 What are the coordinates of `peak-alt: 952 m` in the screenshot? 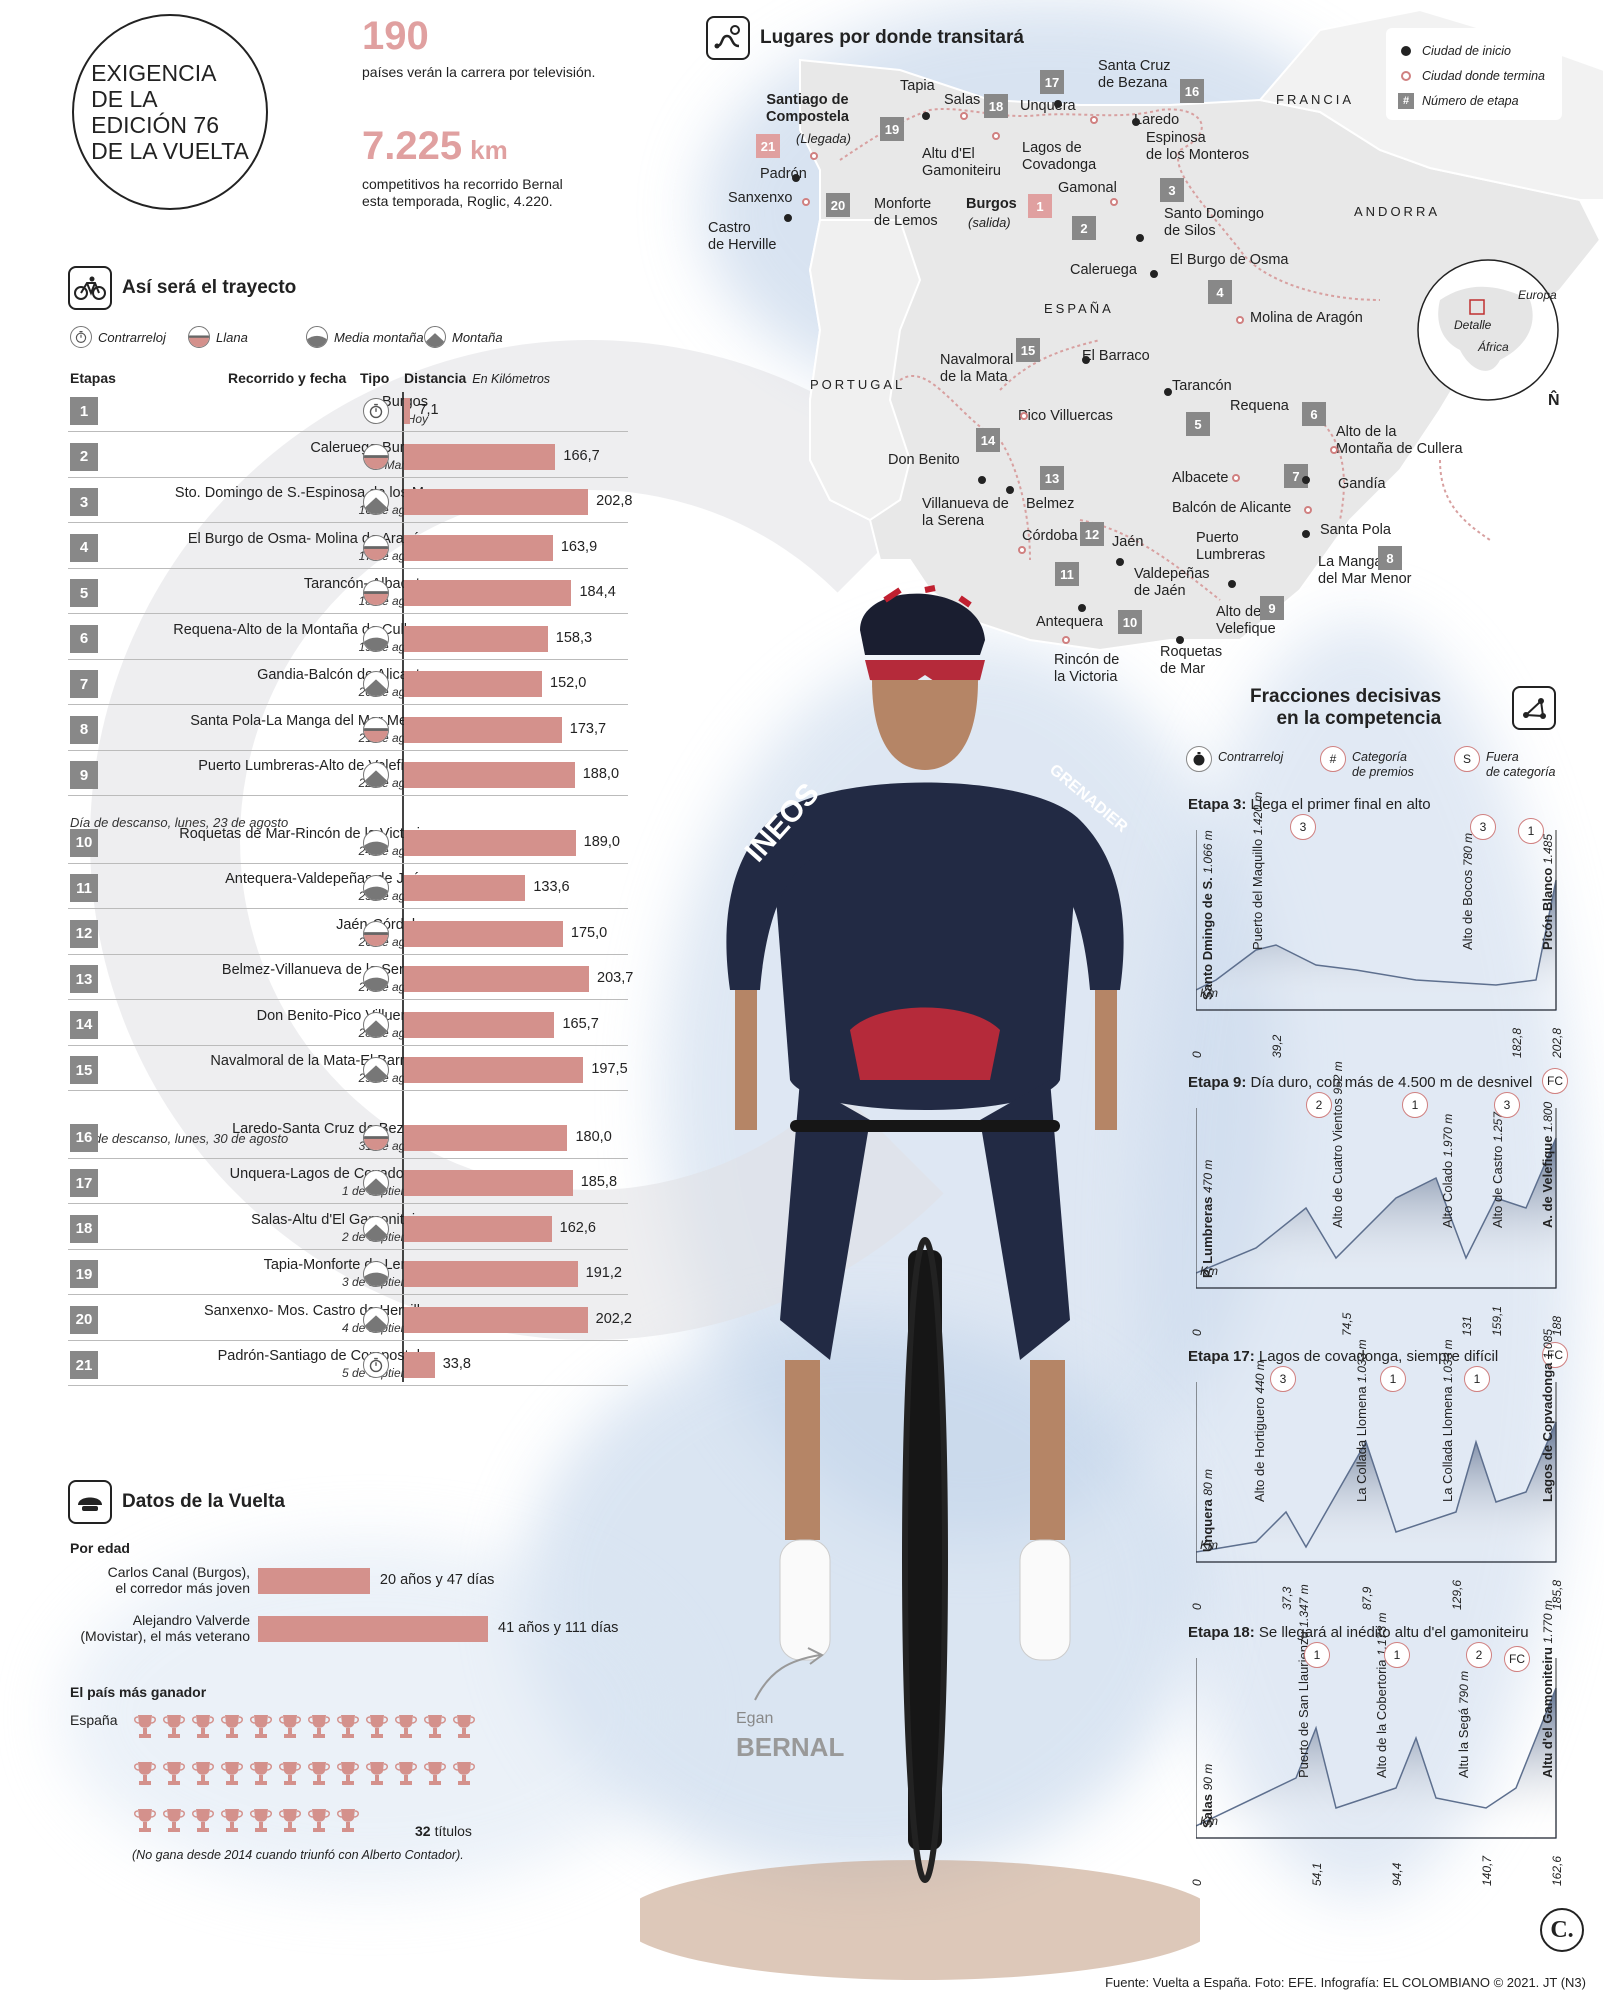 It's located at (1338, 1078).